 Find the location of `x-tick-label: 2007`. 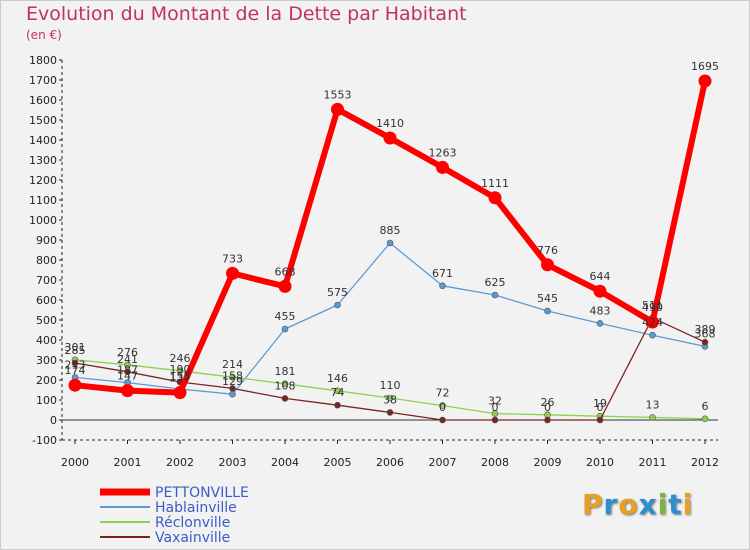

x-tick-label: 2007 is located at coordinates (443, 462).